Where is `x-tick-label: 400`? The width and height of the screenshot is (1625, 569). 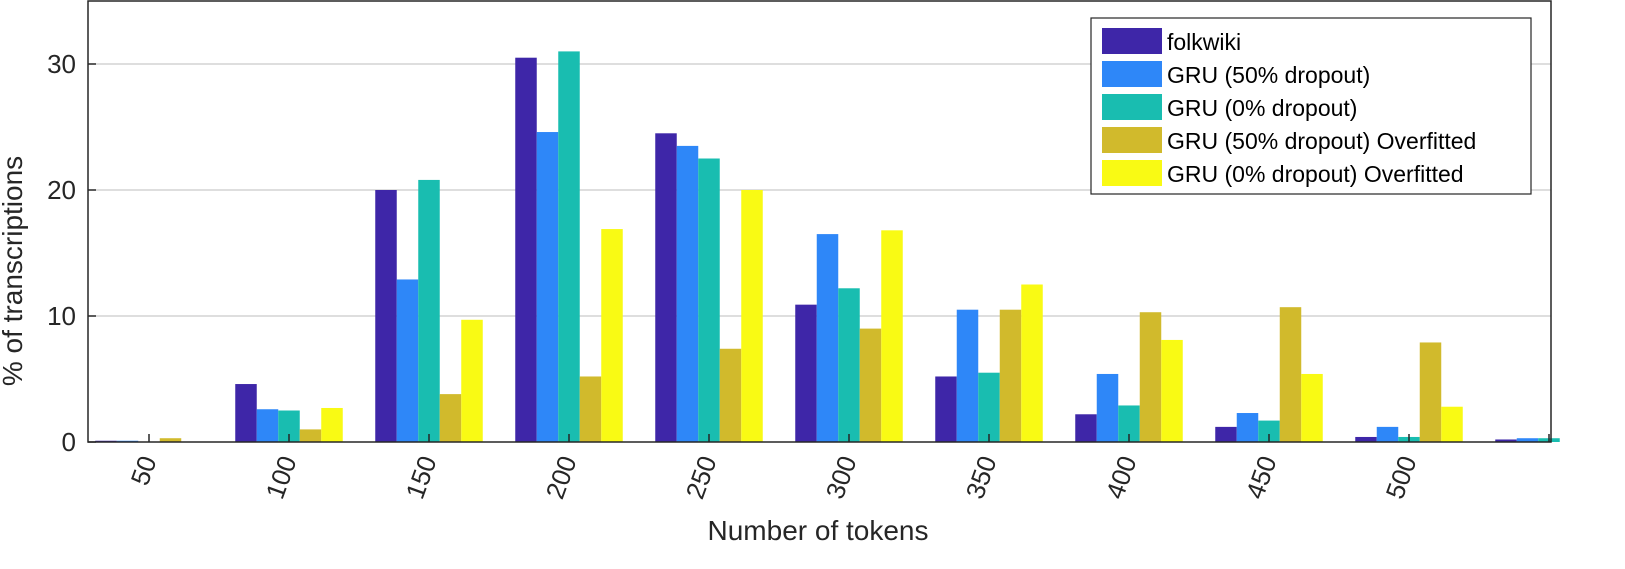 x-tick-label: 400 is located at coordinates (1121, 477).